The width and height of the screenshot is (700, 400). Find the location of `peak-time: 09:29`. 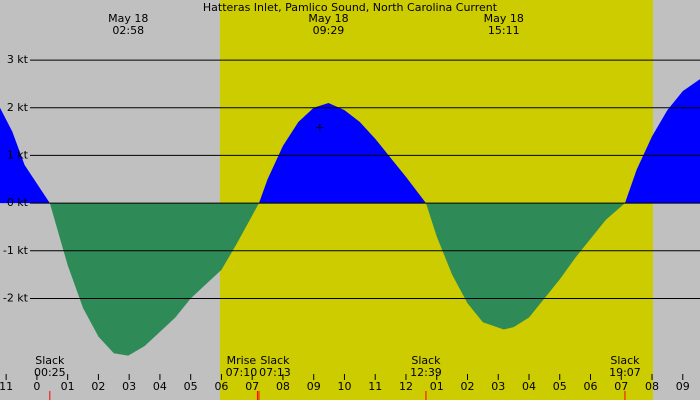

peak-time: 09:29 is located at coordinates (329, 30).